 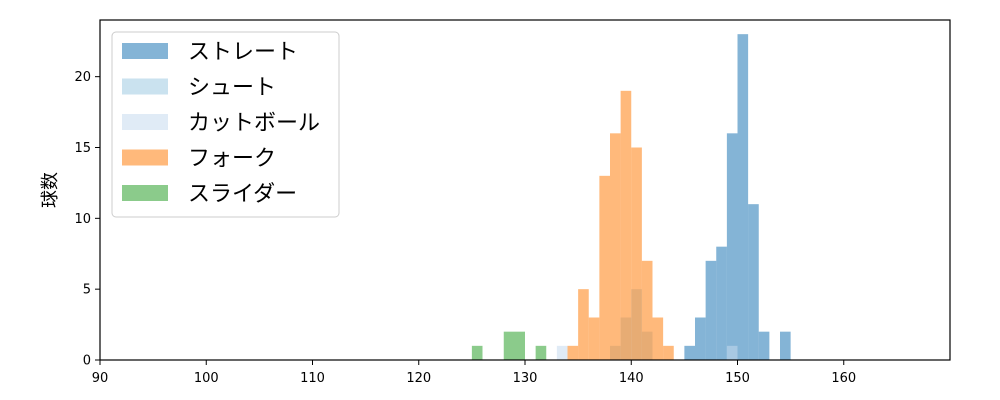 I want to click on x-tick-label-0: 90, so click(x=100, y=378).